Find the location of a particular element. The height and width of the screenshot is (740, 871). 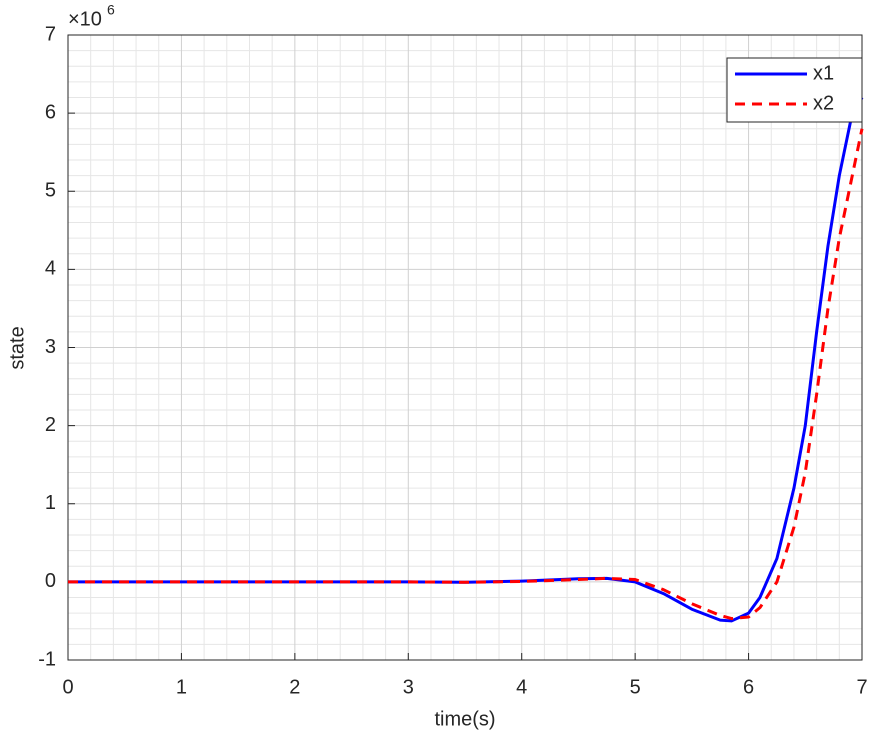

y-multiplier: ×10 is located at coordinates (85, 19).